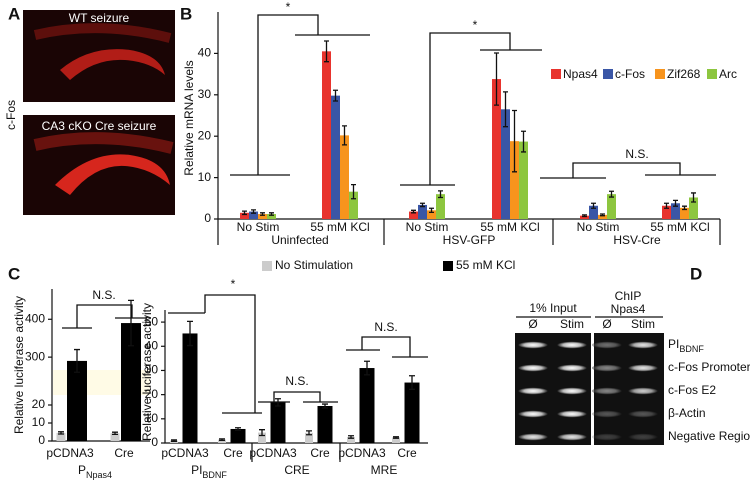  Describe the element at coordinates (205, 94) in the screenshot. I see `y-tick-label: 30` at that location.